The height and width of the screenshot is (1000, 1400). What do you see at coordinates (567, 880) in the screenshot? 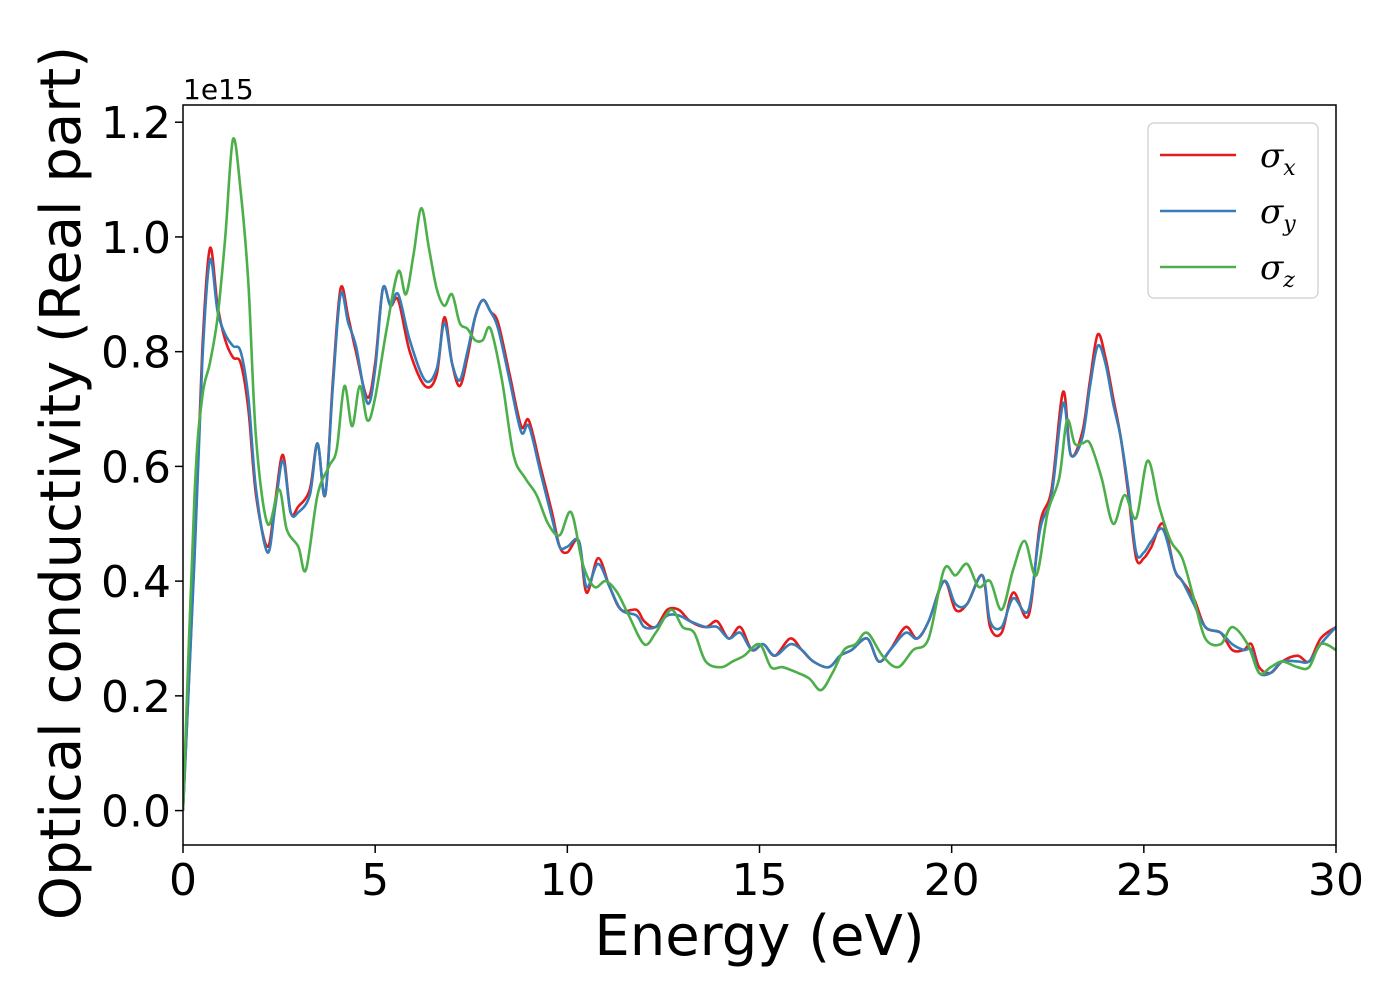
I see `x-tick-label: 10` at bounding box center [567, 880].